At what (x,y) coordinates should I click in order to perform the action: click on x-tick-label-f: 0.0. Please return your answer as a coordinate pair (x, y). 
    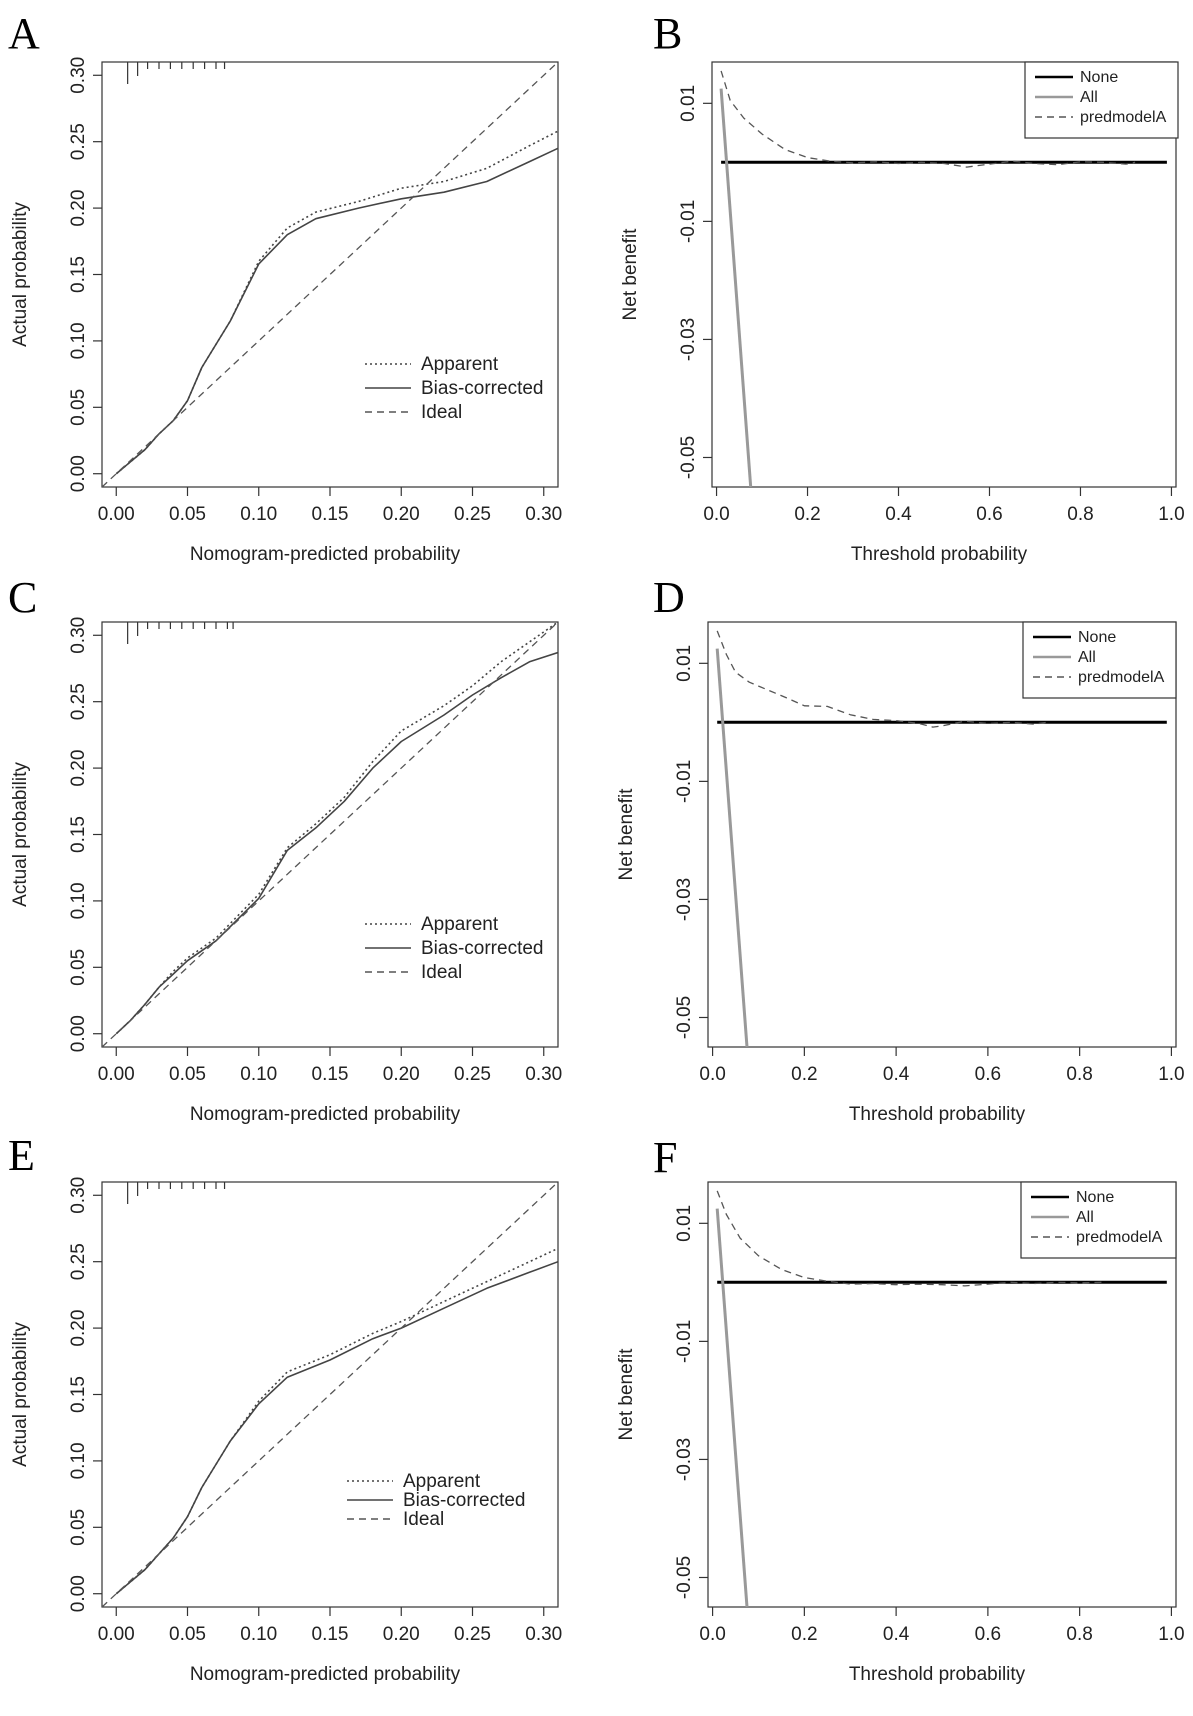
    Looking at the image, I should click on (712, 1634).